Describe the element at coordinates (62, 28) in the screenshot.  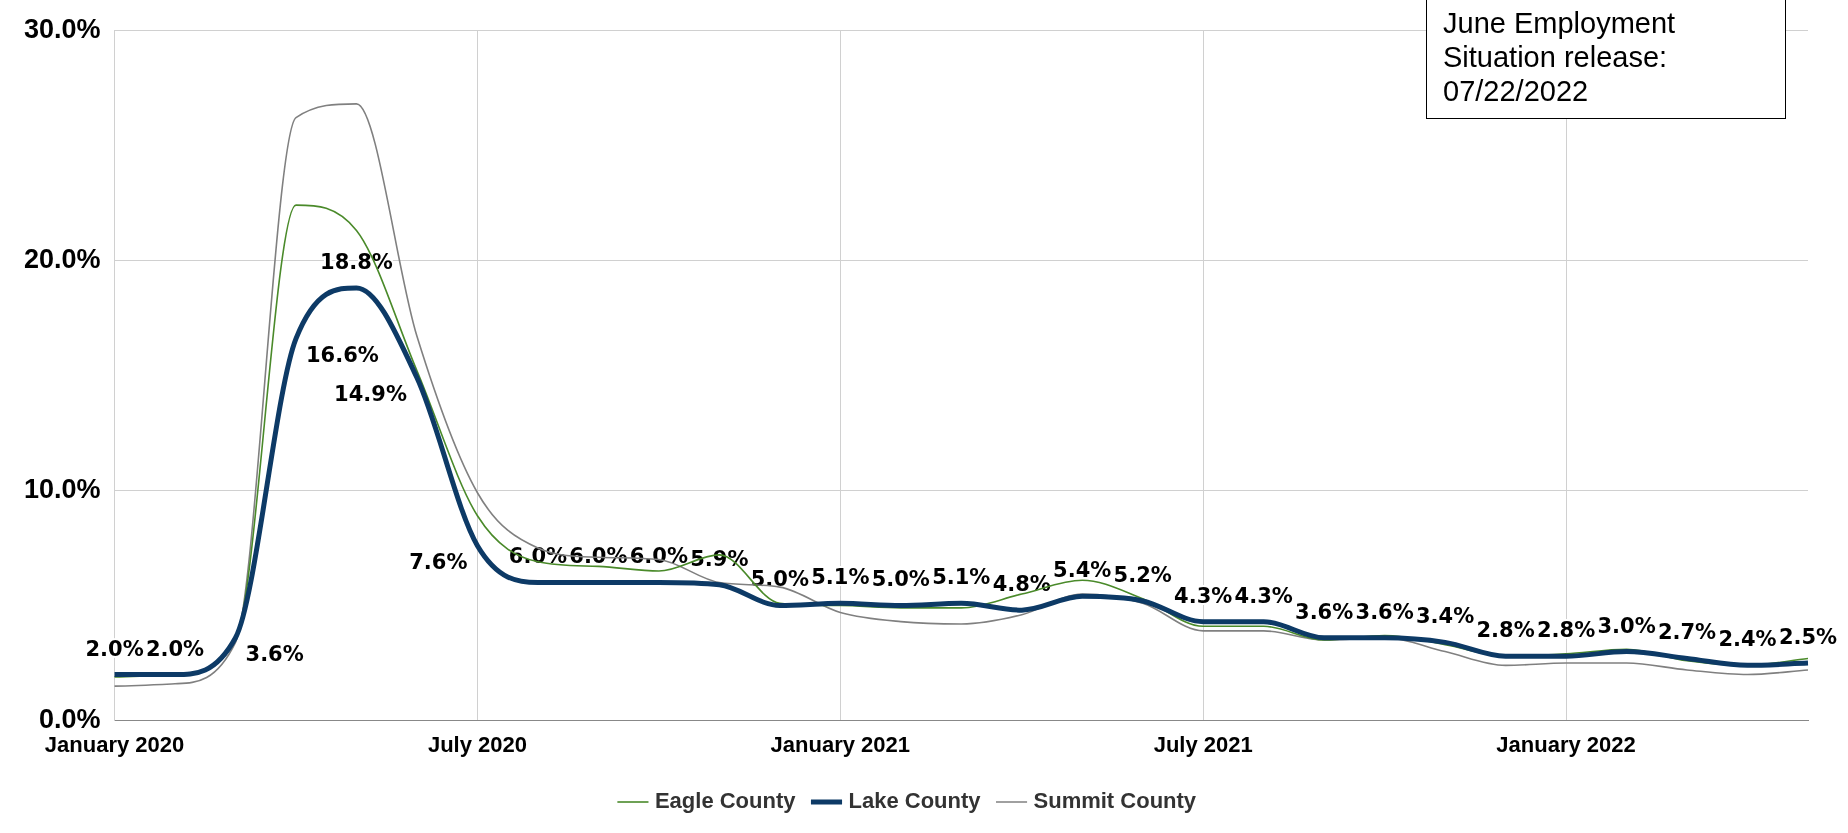
I see `y-tick-label: 30.0%` at that location.